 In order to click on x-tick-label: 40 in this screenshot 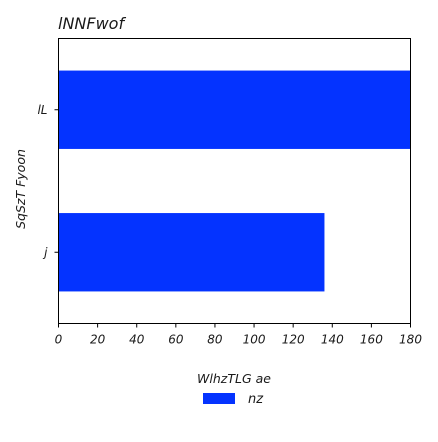, I will do `click(137, 340)`.